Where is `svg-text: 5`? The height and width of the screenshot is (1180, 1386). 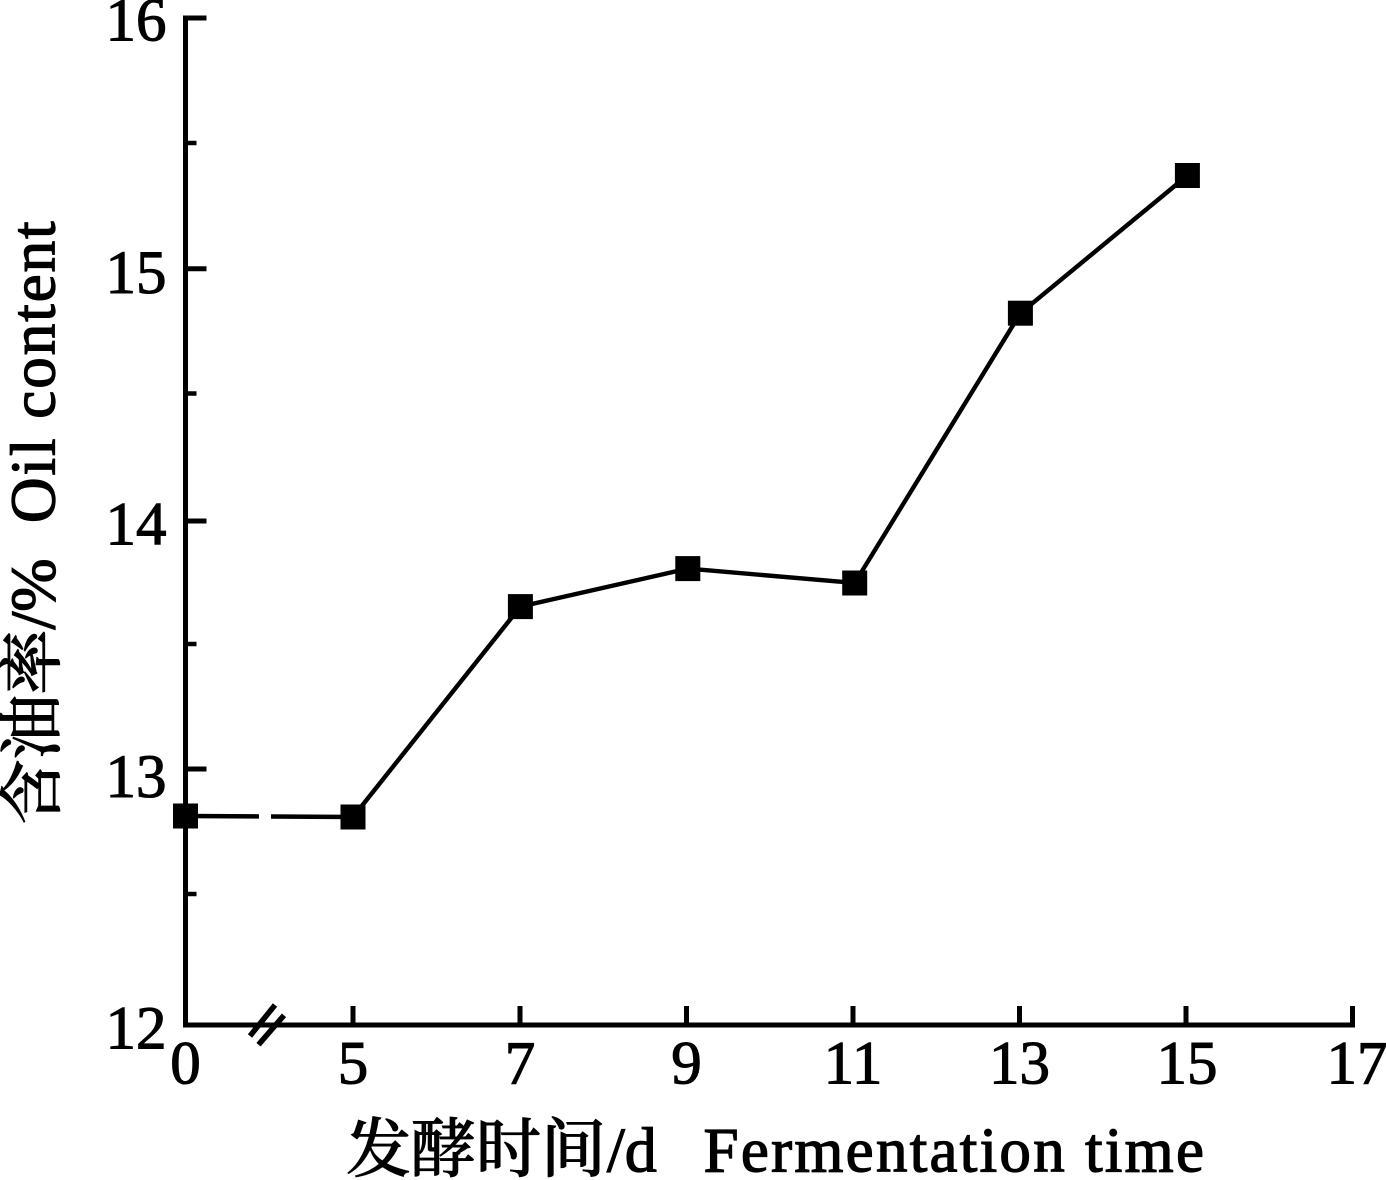 svg-text: 5 is located at coordinates (353, 1064).